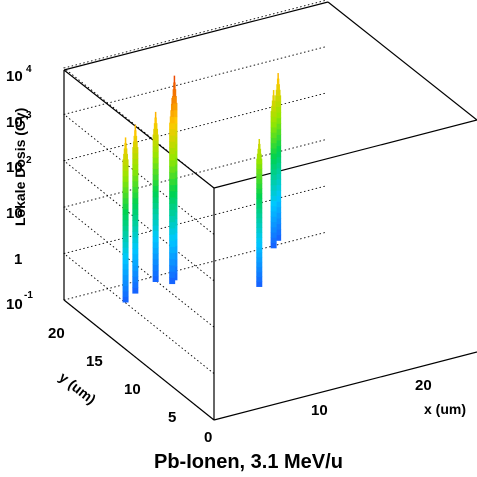 Image resolution: width=477 pixels, height=477 pixels. I want to click on dose-peak, so click(125, 220).